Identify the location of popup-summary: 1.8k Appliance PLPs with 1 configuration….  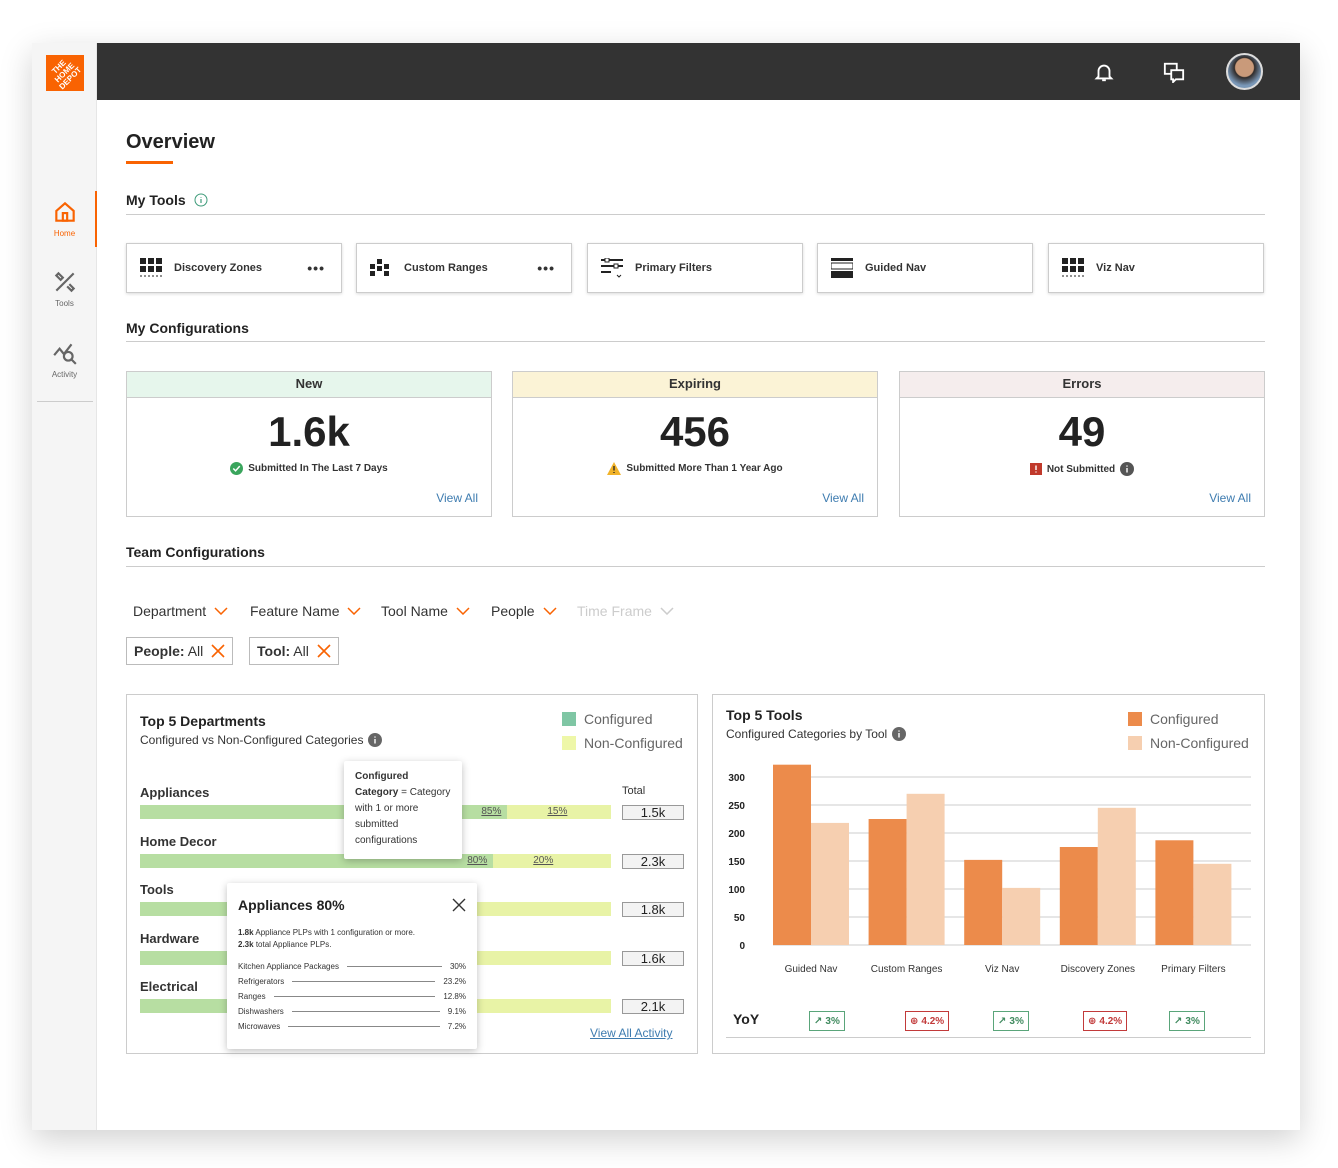
(352, 939).